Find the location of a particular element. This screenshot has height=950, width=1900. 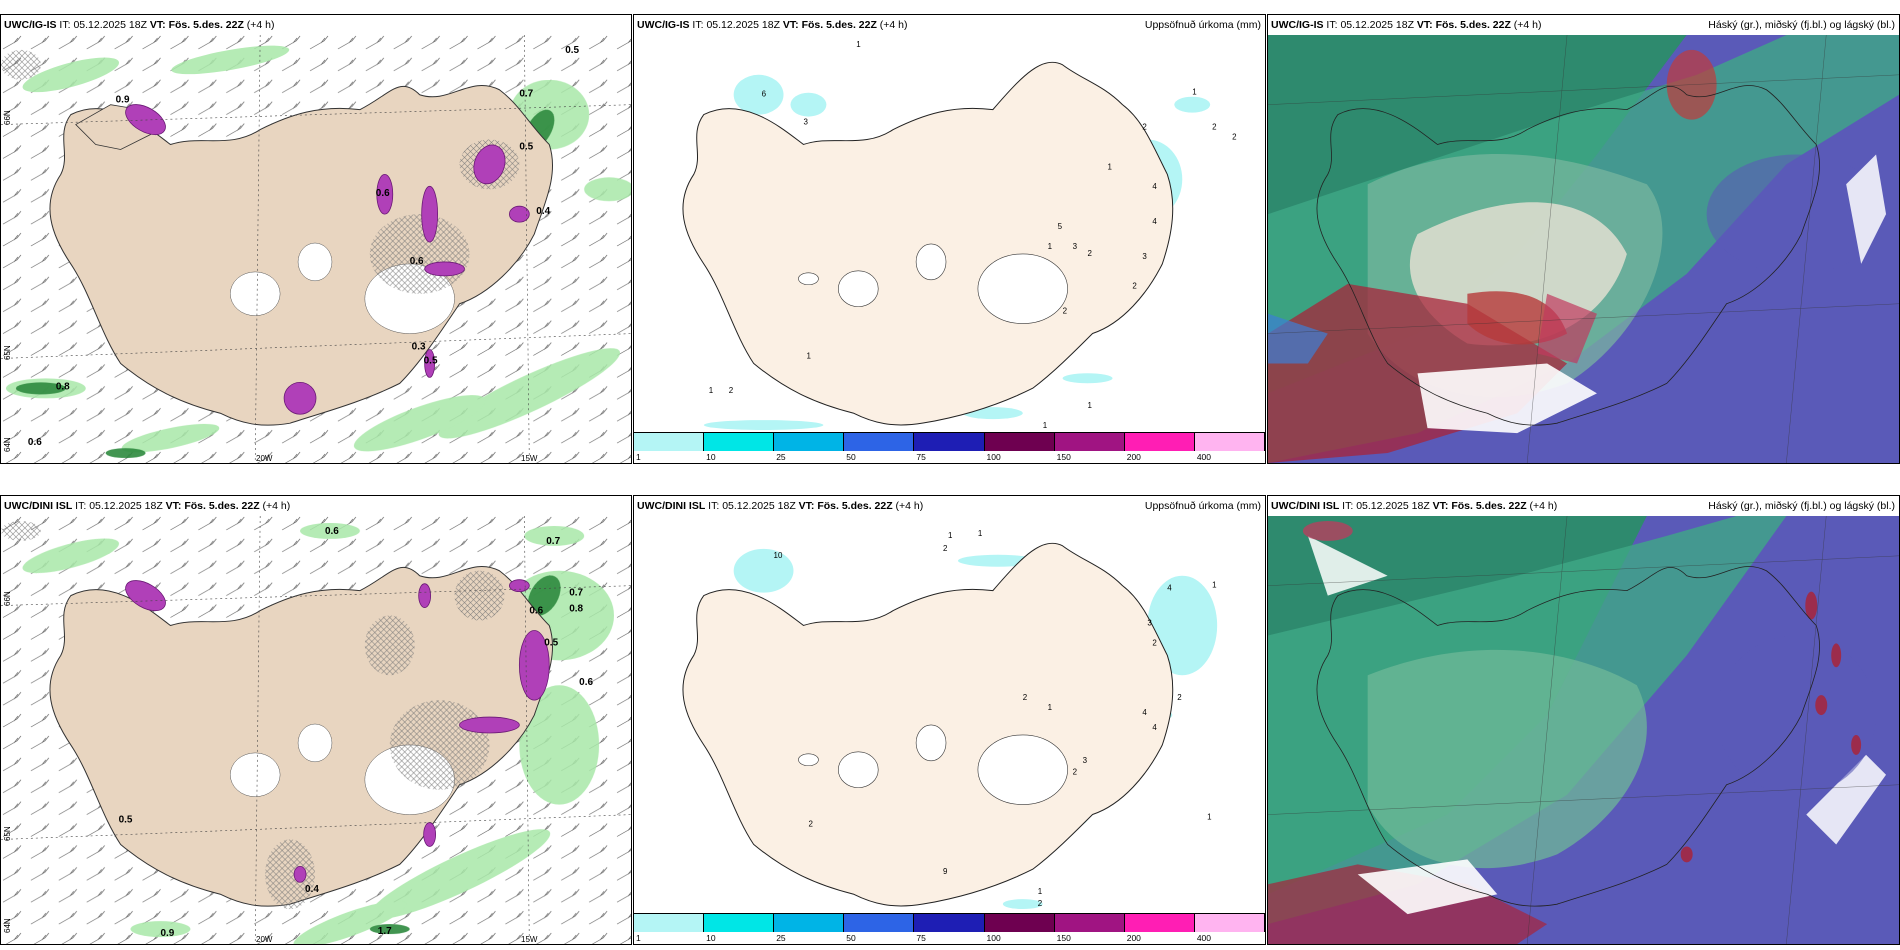

precip-map-svg: 1 1 2 10 4 1 3 2 1 2 4 3 2 1 2 9 1 2 2 4 is located at coordinates (950, 719).